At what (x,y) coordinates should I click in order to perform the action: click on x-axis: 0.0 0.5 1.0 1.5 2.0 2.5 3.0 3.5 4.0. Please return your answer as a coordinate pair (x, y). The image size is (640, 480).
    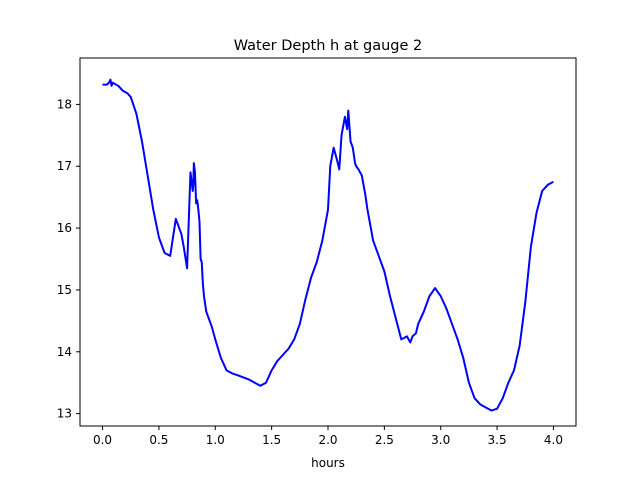
    Looking at the image, I should click on (328, 436).